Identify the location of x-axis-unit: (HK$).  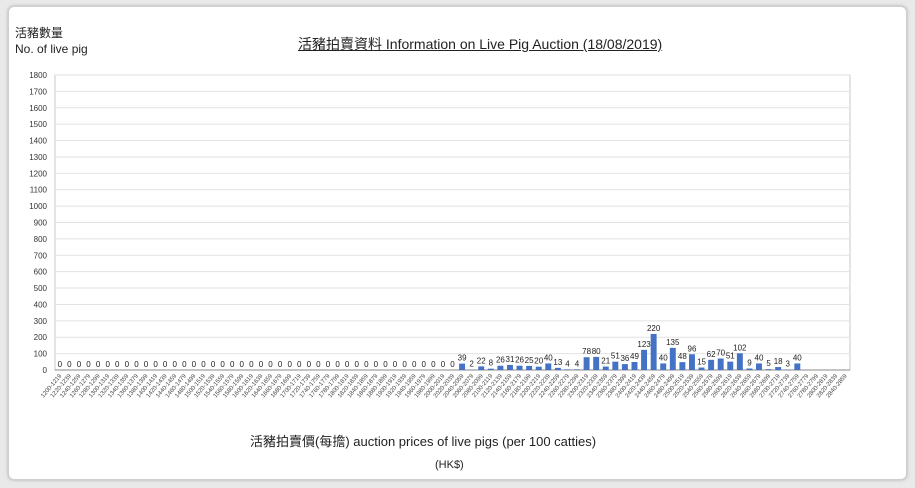
(449, 465).